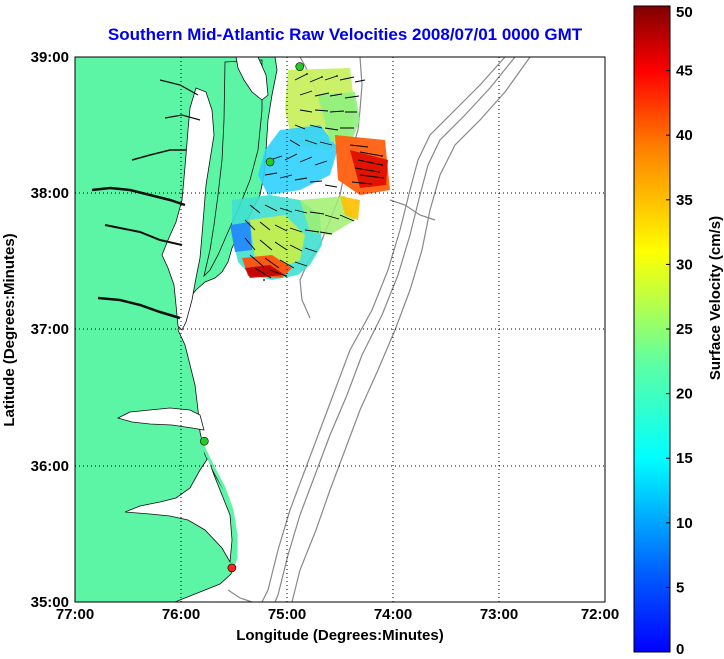  I want to click on y-axis-label: Latitude (Degrees:Minutes), so click(9, 329).